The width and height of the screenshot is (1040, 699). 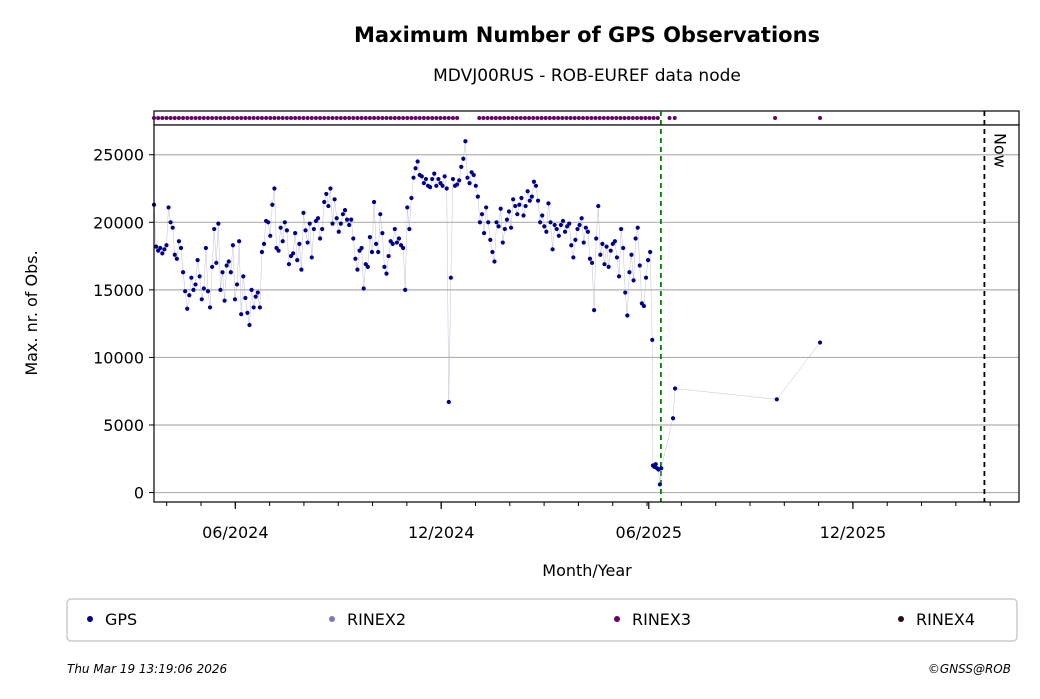 What do you see at coordinates (118, 155) in the screenshot?
I see `y-tick-label: 25000` at bounding box center [118, 155].